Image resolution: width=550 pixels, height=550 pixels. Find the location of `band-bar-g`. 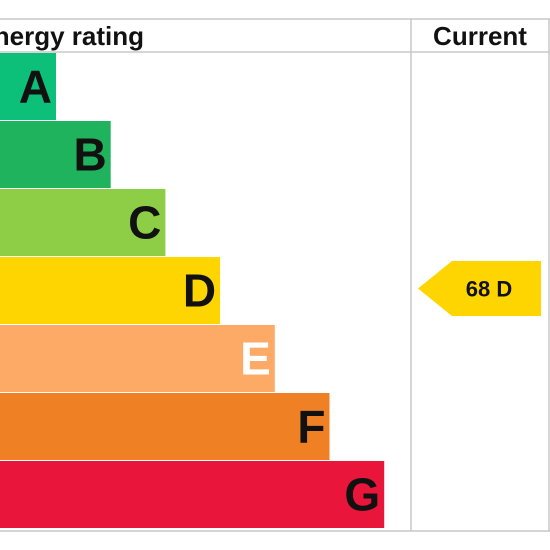

band-bar-g is located at coordinates (192, 494).